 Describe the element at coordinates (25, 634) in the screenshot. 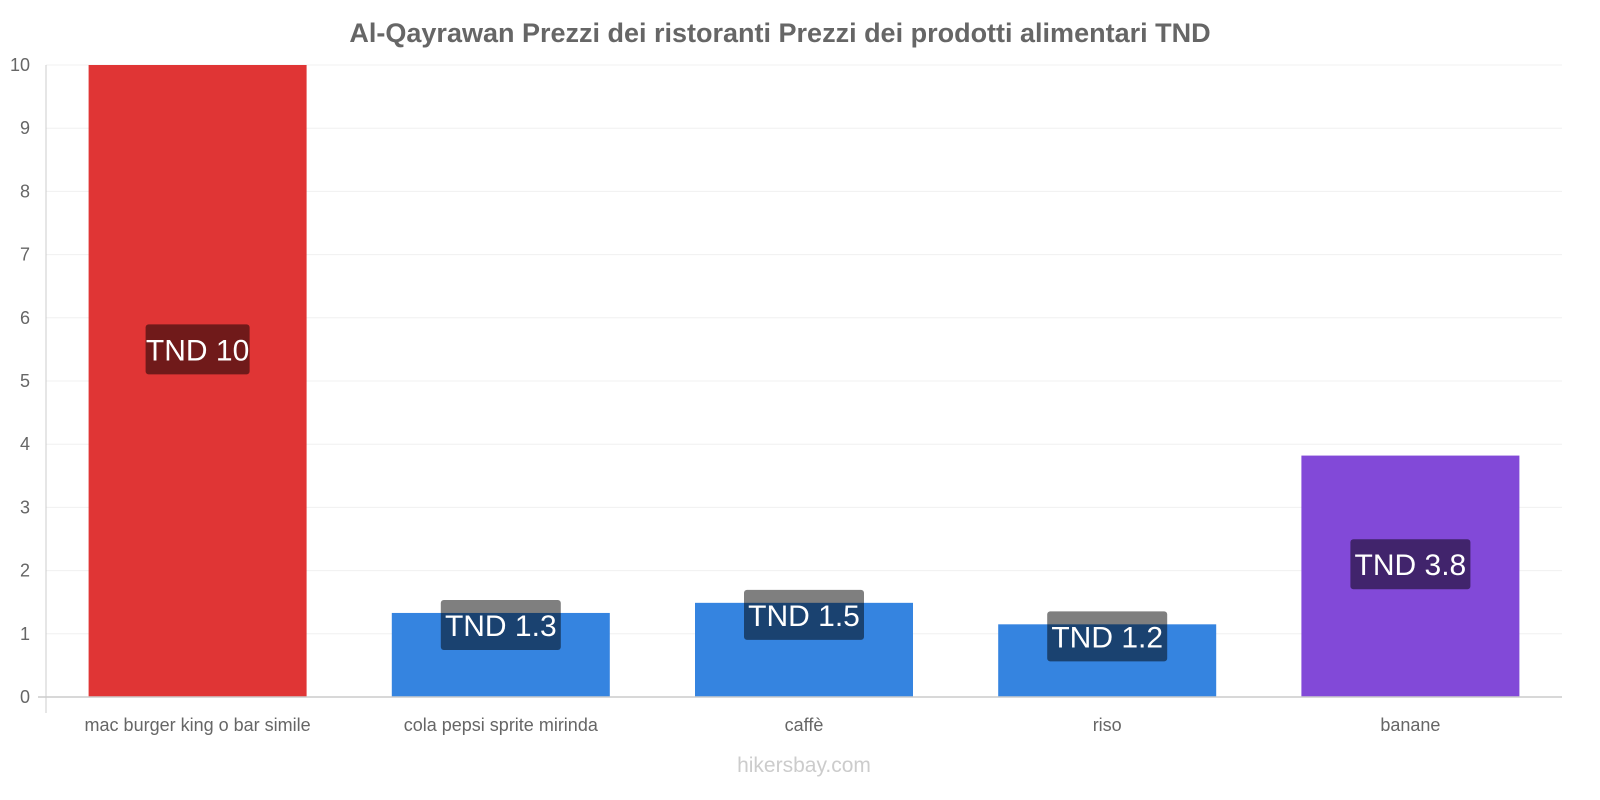

I see `y-tick-label: 1` at that location.